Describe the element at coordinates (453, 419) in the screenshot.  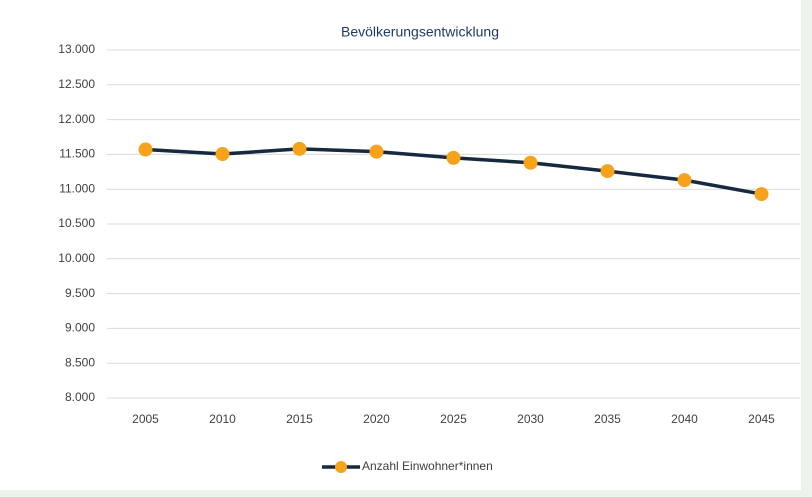
I see `x-tick-label: 2025` at that location.